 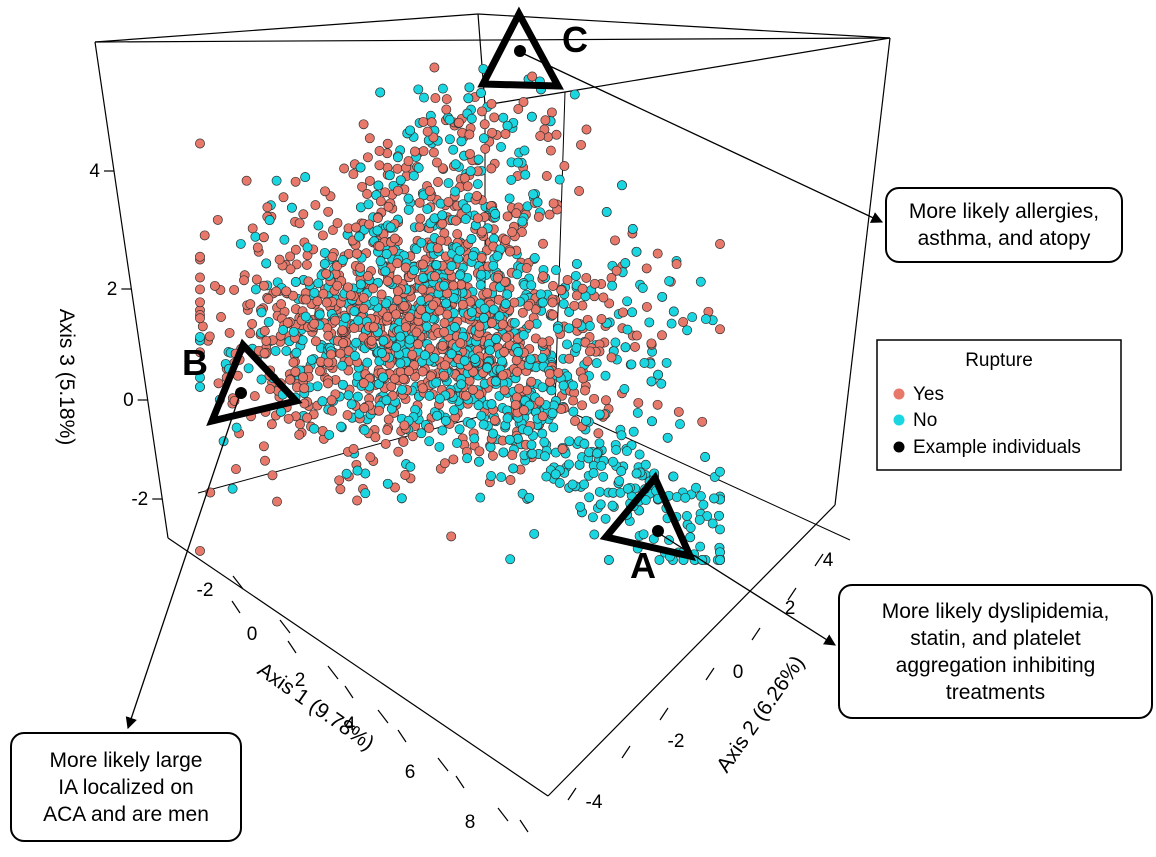 What do you see at coordinates (928, 394) in the screenshot?
I see `legend-label-yes: Yes` at bounding box center [928, 394].